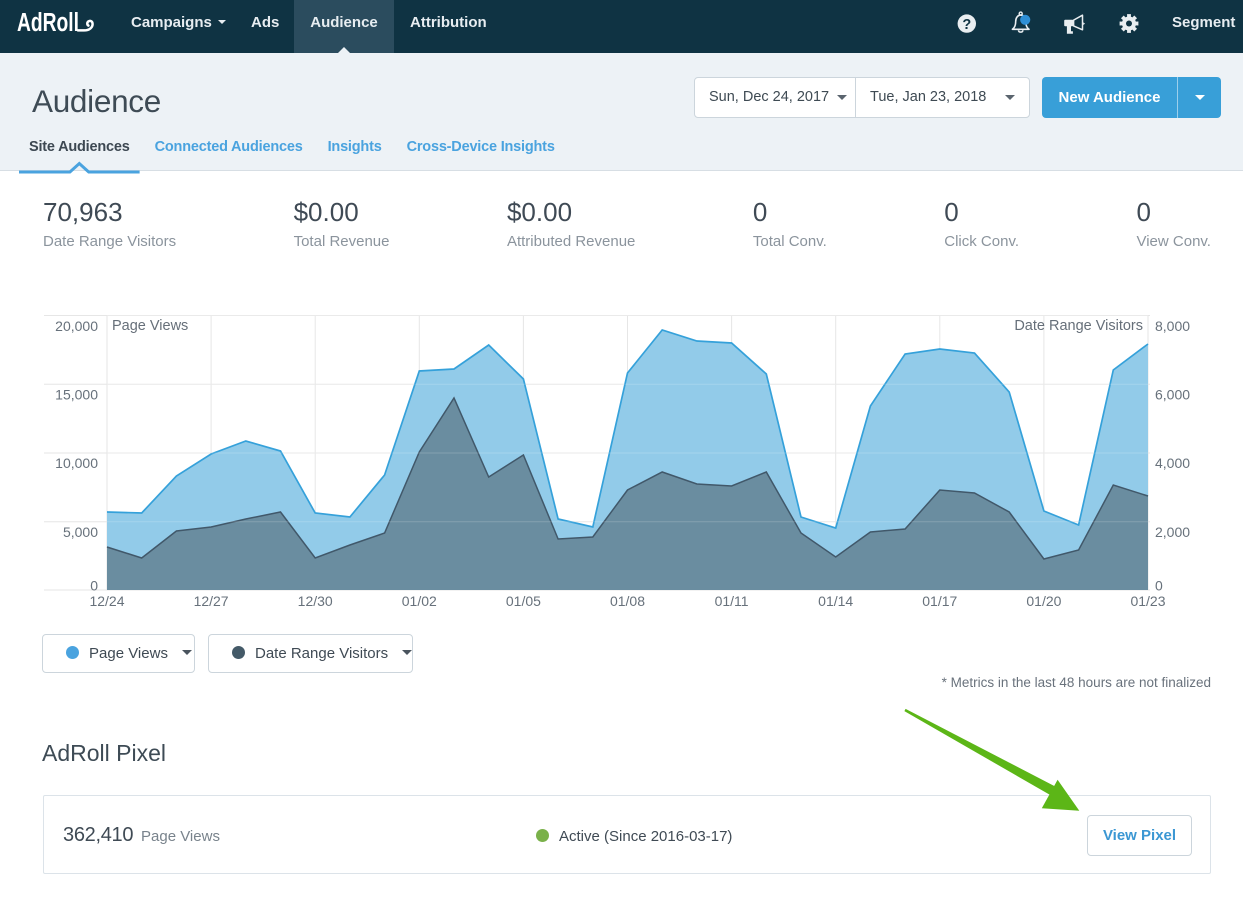 This screenshot has height=900, width=1243. I want to click on svg-text: 01/20, so click(1043, 601).